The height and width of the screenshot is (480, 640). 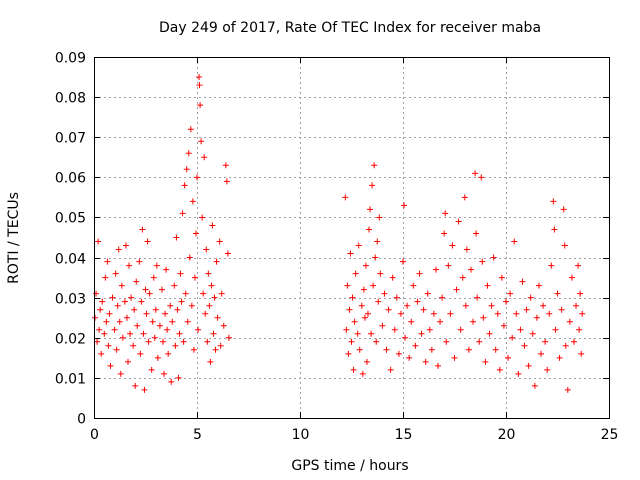 What do you see at coordinates (349, 466) in the screenshot?
I see `x-axis-label: GPS time / hours` at bounding box center [349, 466].